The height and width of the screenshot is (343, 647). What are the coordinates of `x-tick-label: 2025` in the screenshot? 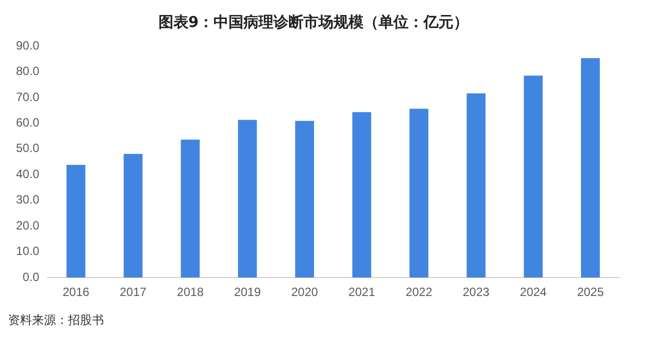 It's located at (590, 292).